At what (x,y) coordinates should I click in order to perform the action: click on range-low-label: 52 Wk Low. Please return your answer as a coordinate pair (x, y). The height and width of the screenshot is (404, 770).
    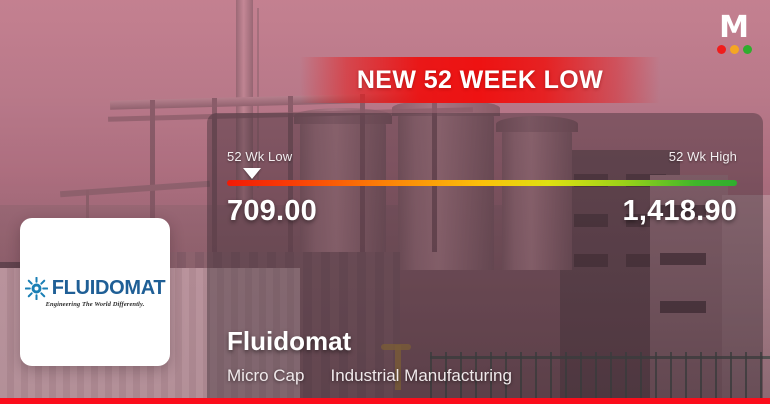
    Looking at the image, I should click on (260, 156).